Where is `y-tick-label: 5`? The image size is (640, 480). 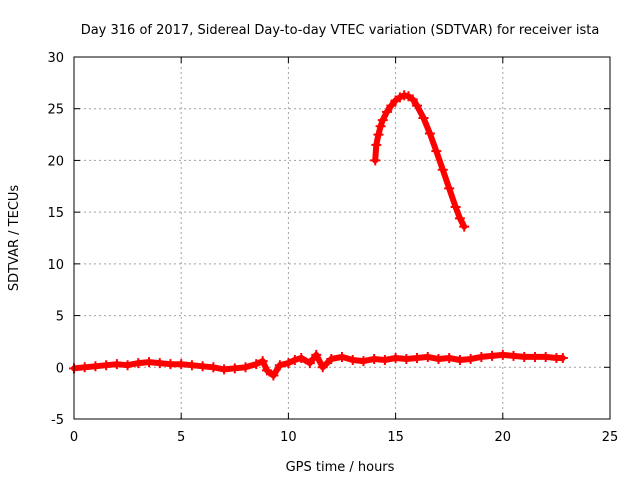 y-tick-label: 5 is located at coordinates (60, 317).